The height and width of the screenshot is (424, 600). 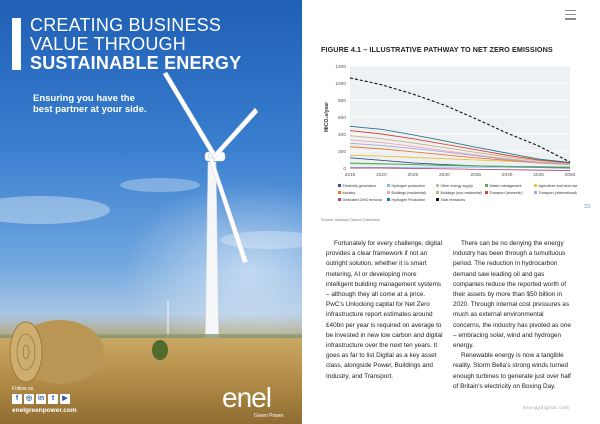 I want to click on twitter-icon: t, so click(x=53, y=399).